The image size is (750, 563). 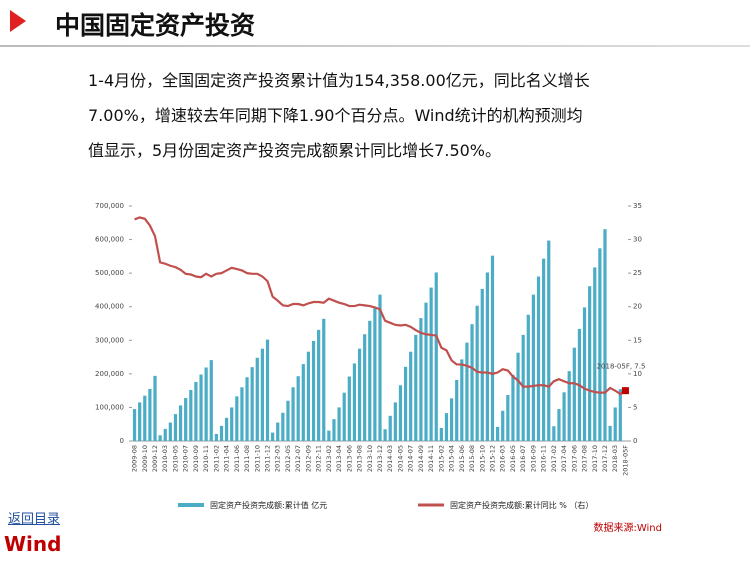 What do you see at coordinates (268, 505) in the screenshot?
I see `legend-label: 固定资产投资完成额:累计值 亿元` at bounding box center [268, 505].